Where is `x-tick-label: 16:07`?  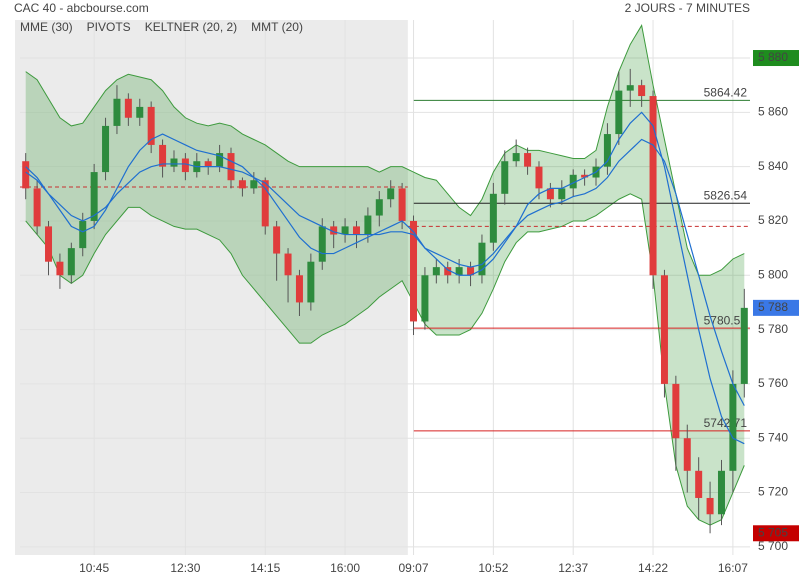
x-tick-label: 16:07 is located at coordinates (733, 568).